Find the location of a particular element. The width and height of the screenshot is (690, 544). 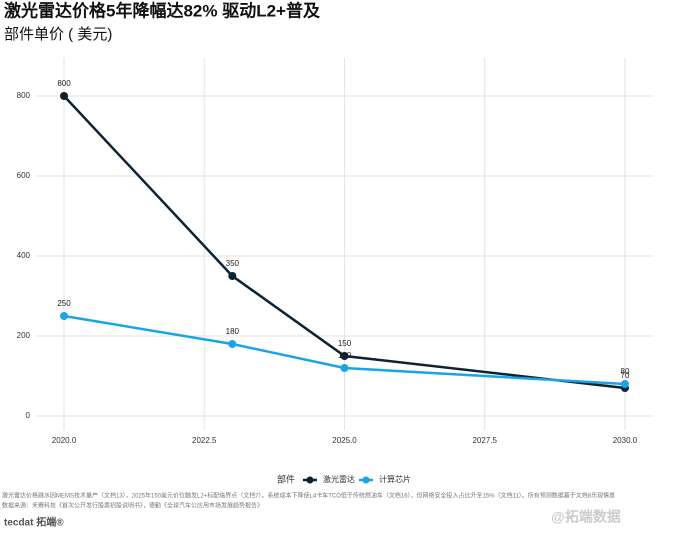

logo: tecdat 拓端® is located at coordinates (34, 522).